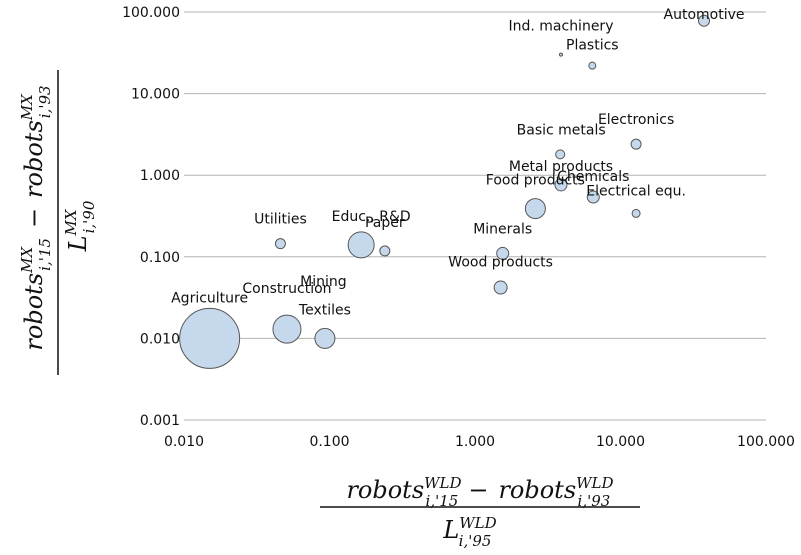  I want to click on x-axis-label: robotsWLD i,'15− robotsWLD i,'93 LWLD i,'95, so click(480, 512).